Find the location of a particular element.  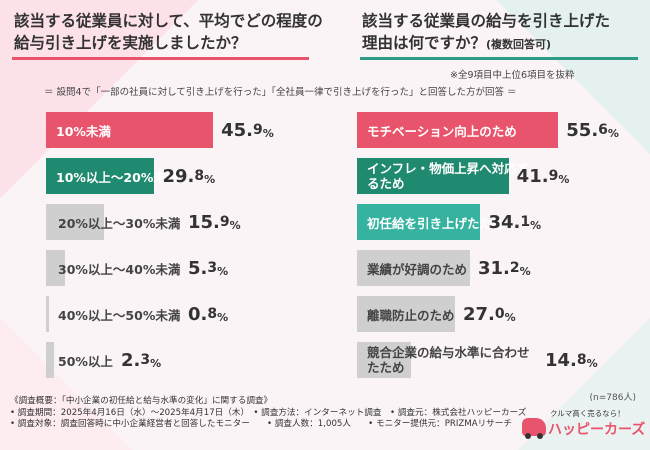

bar-category-label: 初任給を引き上げたため is located at coordinates (436, 223).